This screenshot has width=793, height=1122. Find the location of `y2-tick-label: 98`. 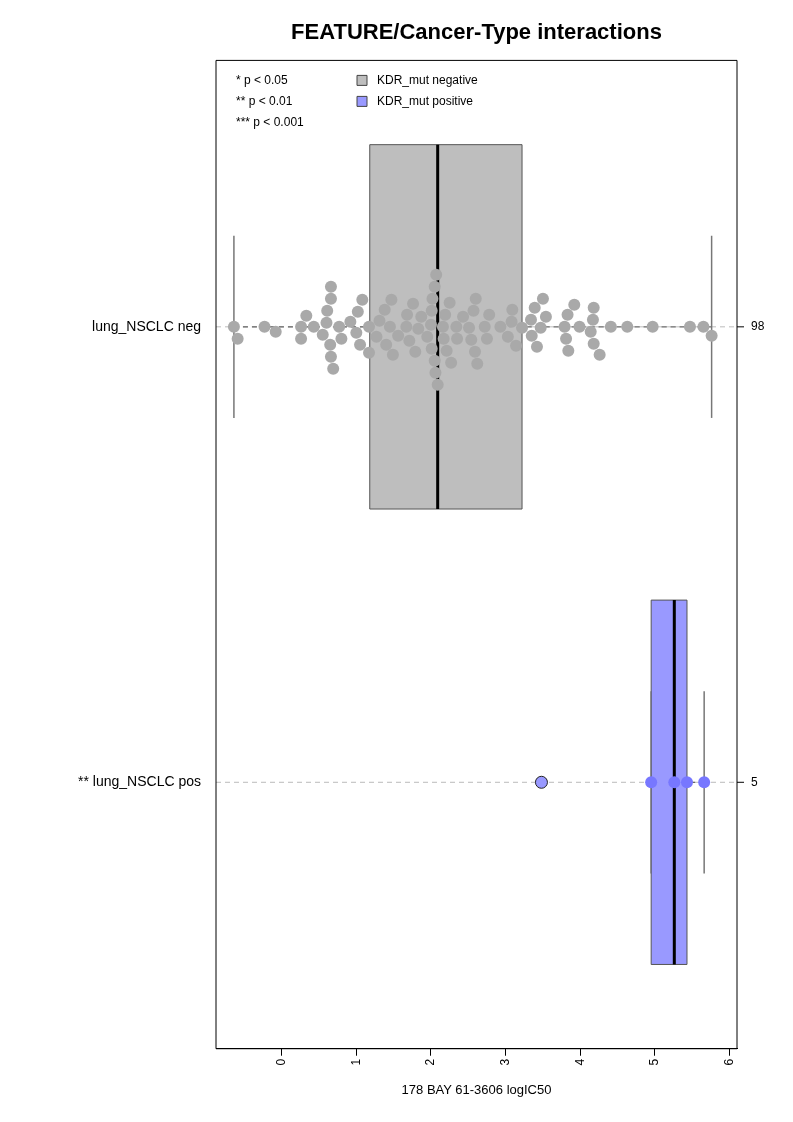

y2-tick-label: 98 is located at coordinates (758, 326).